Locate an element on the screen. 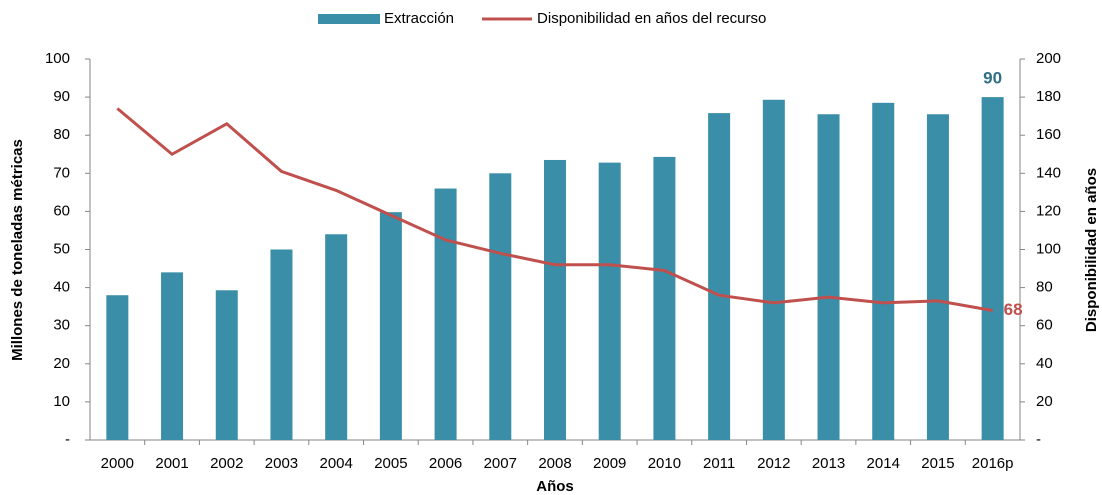 This screenshot has width=1102, height=495. x-tick-label: 2012 is located at coordinates (773, 463).